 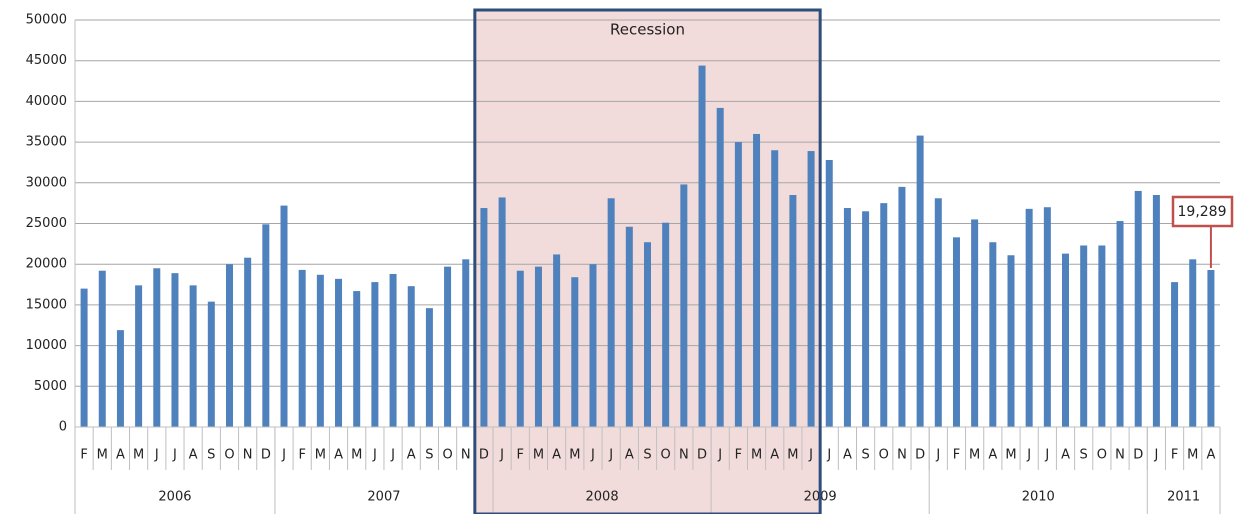 What do you see at coordinates (46, 101) in the screenshot?
I see `y-tick-label: 40000` at bounding box center [46, 101].